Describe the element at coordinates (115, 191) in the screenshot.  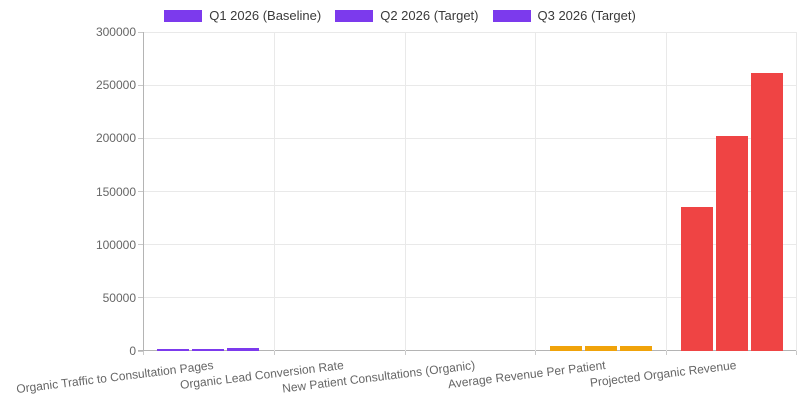
I see `y-axis-tick-label: 150000` at that location.